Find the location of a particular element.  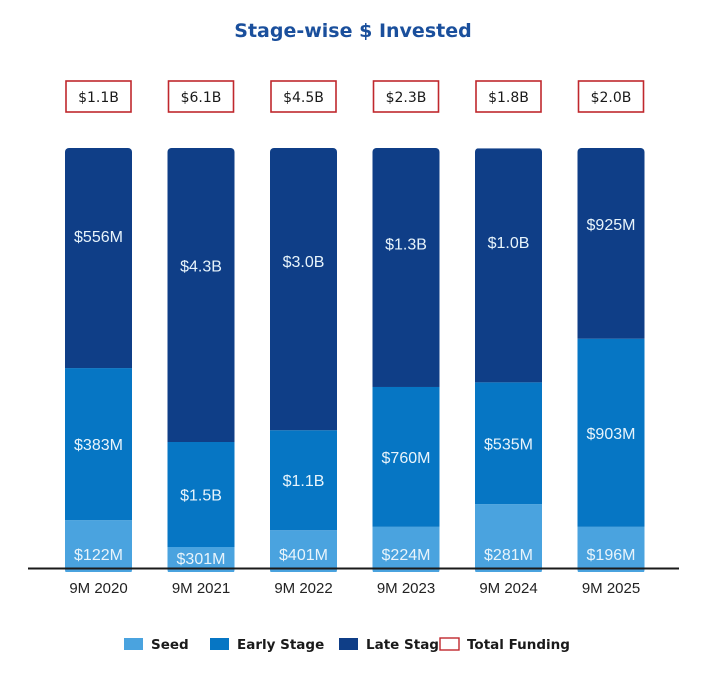

total-funding-label: $1.8B is located at coordinates (508, 98).